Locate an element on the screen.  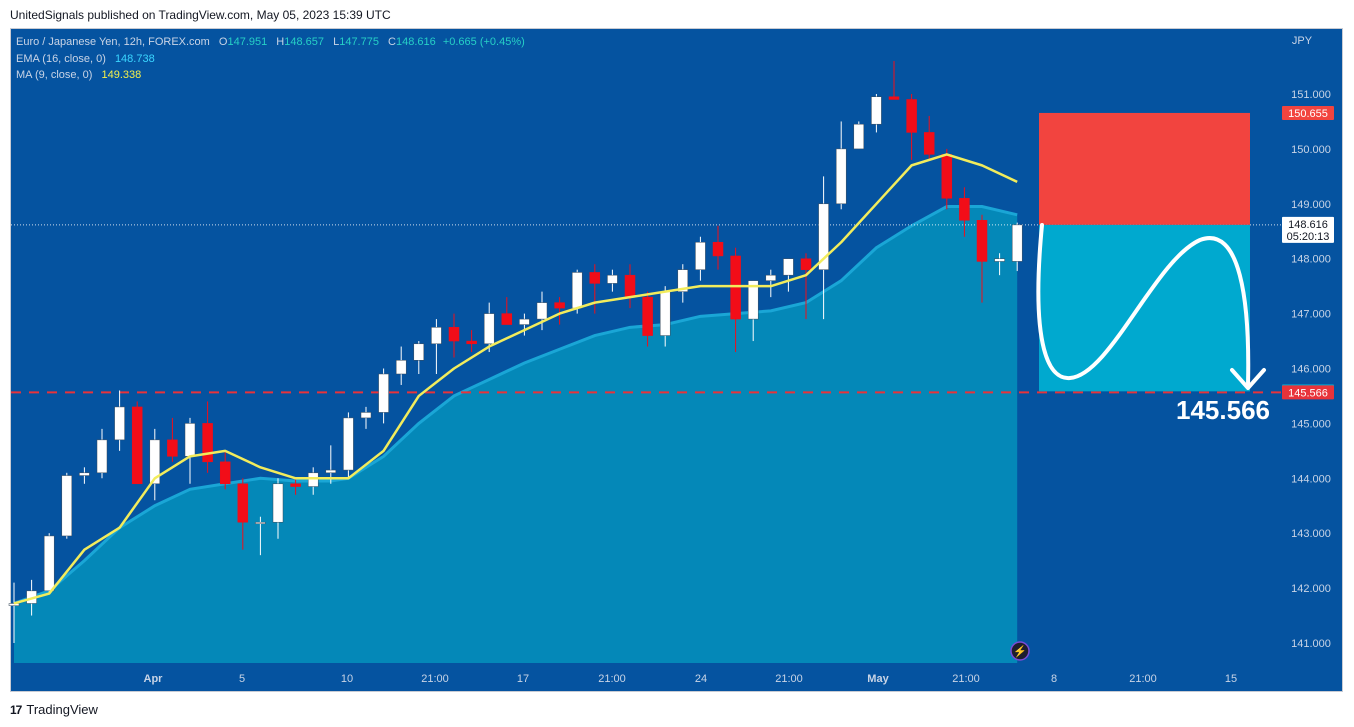
y-tick-label: 145.000 is located at coordinates (1311, 424).